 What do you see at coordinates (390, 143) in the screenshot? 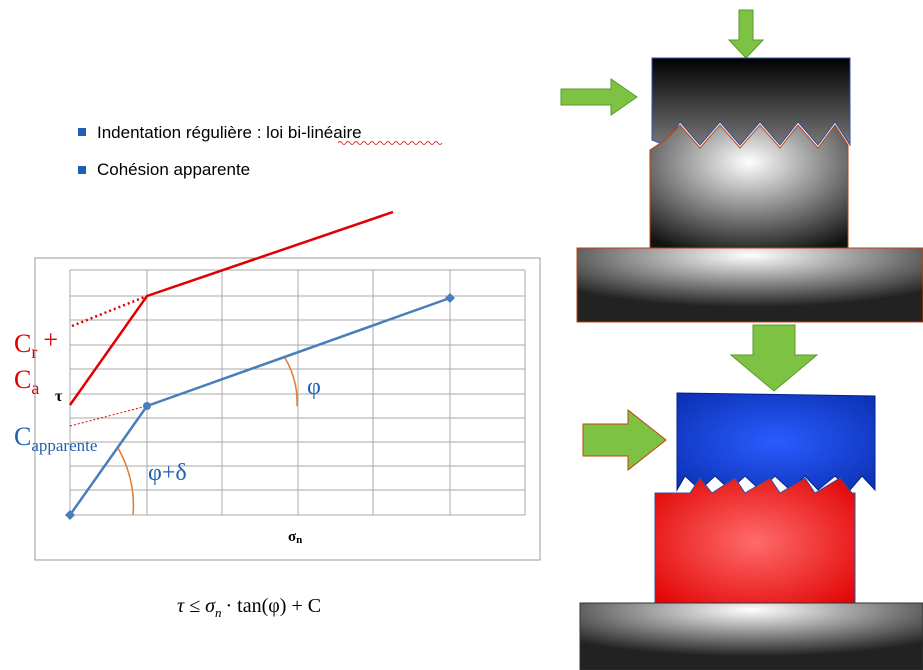
I see `spell-underline` at bounding box center [390, 143].